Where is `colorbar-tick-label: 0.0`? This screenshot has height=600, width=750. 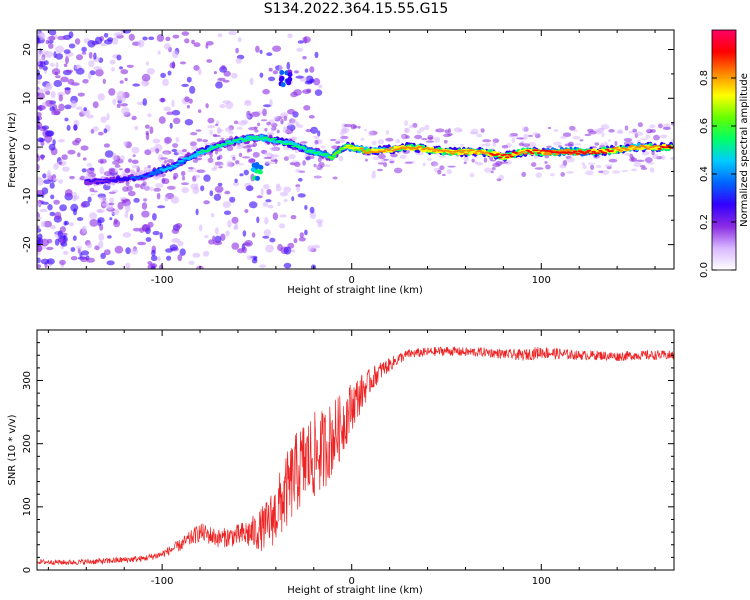 colorbar-tick-label: 0.0 is located at coordinates (704, 270).